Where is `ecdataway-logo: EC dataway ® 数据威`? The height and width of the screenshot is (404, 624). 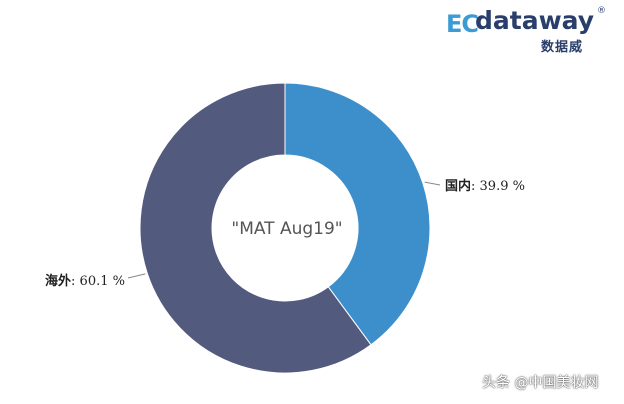
ecdataway-logo: EC dataway ® 数据威 is located at coordinates (528, 30).